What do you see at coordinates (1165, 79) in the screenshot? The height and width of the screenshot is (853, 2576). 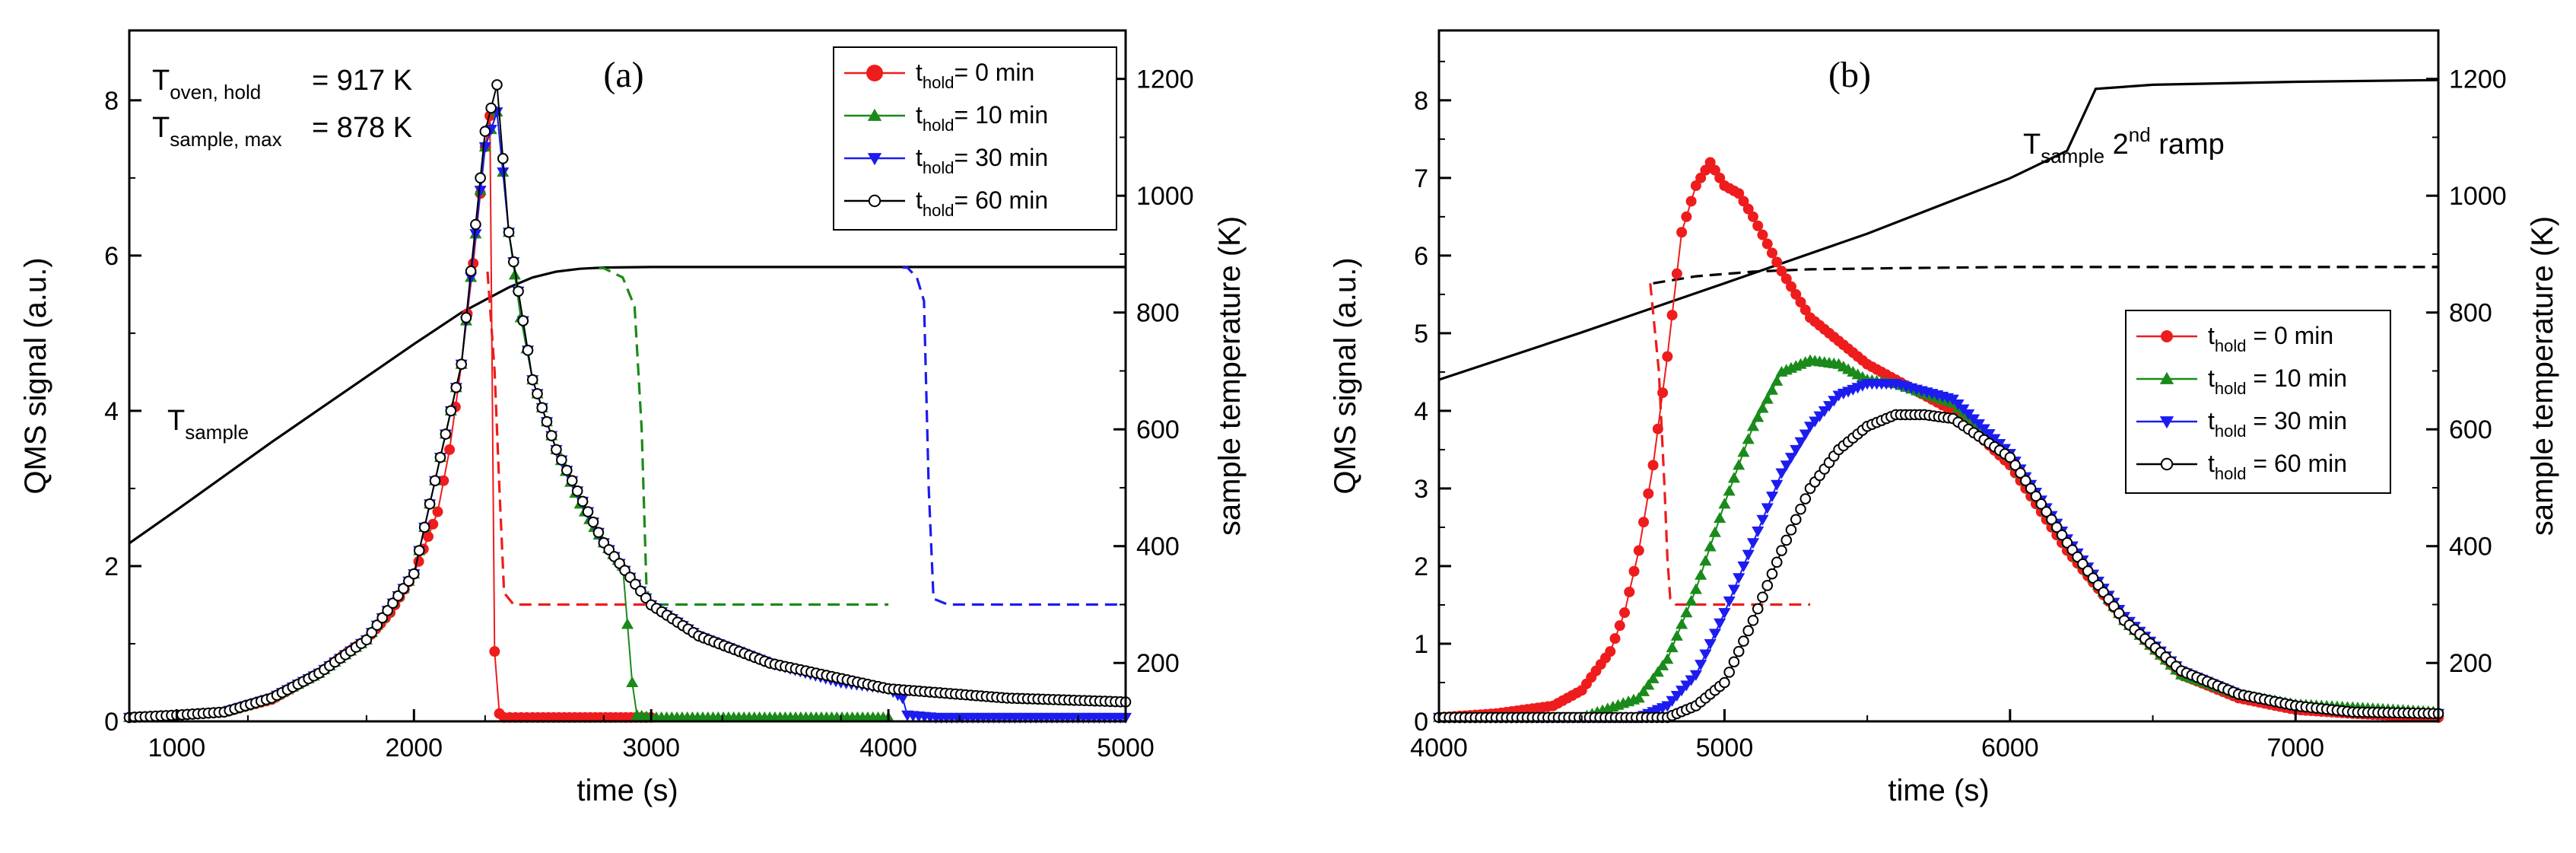 I see `y2-tick-label: 1200` at bounding box center [1165, 79].